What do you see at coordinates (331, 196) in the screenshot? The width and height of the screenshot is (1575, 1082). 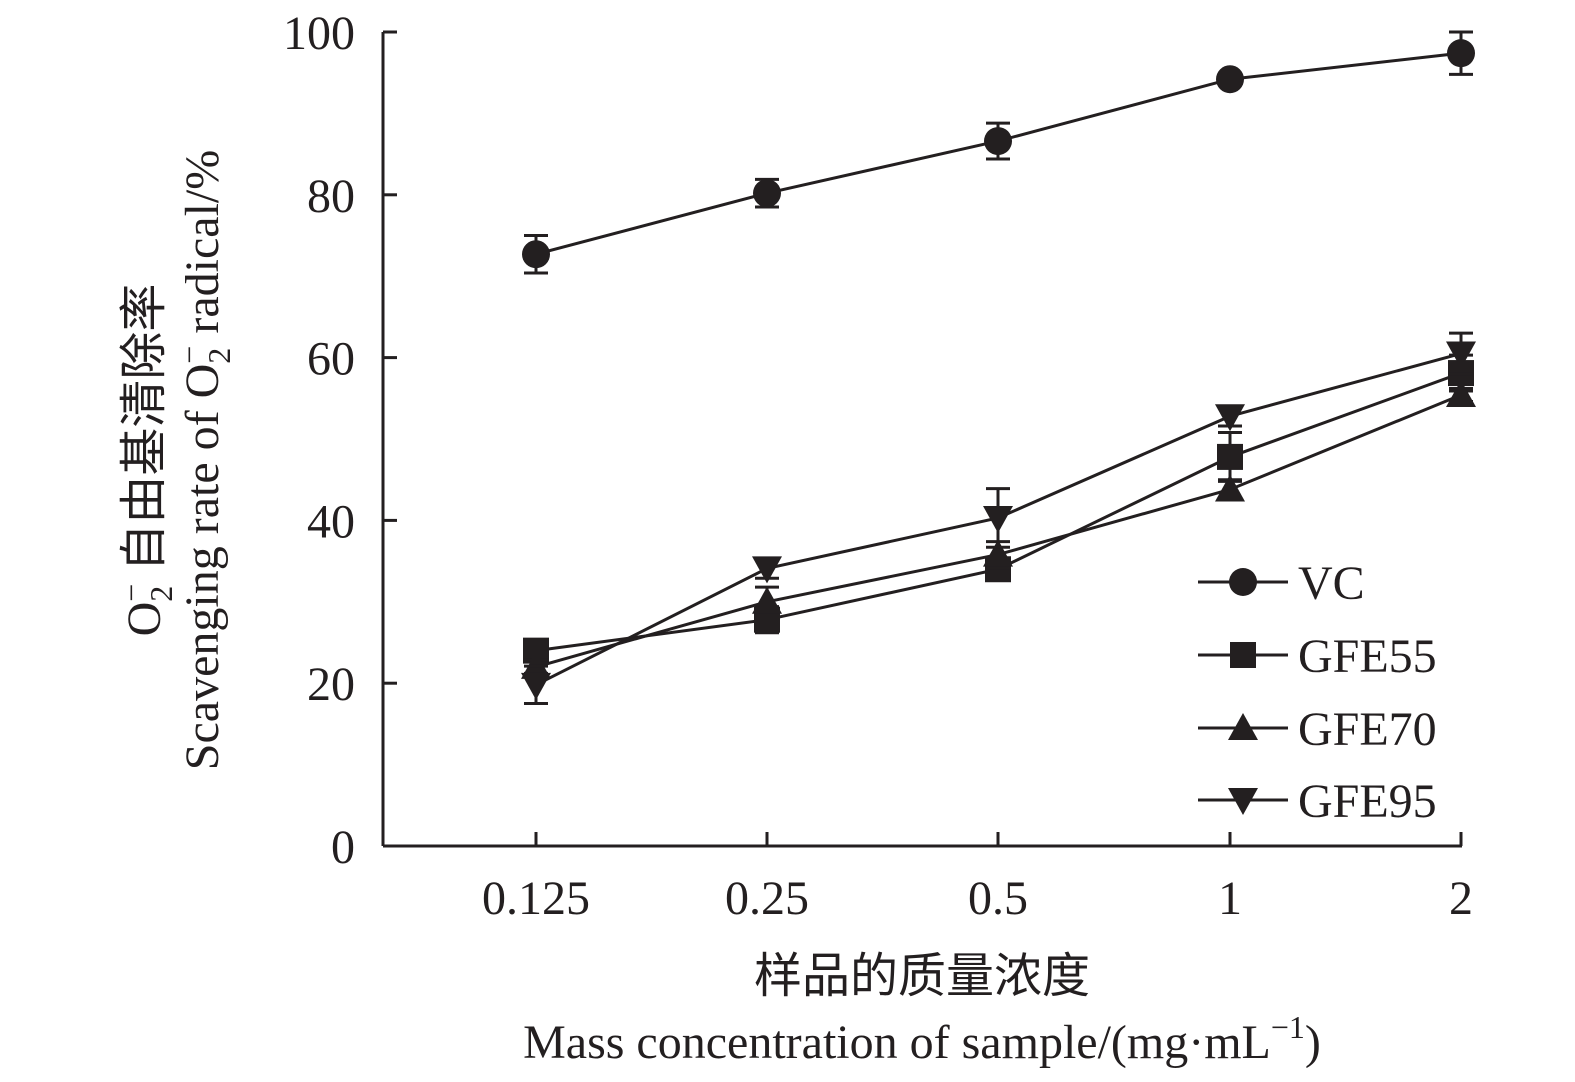 I see `y-tick-label: 80` at bounding box center [331, 196].